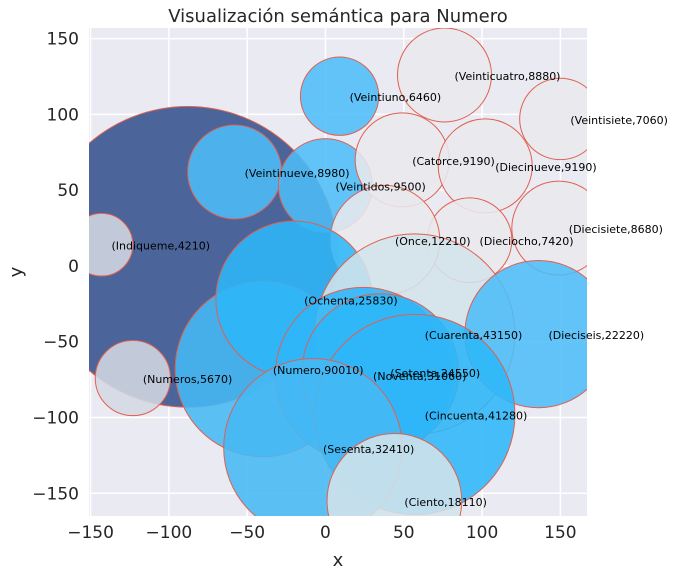  What do you see at coordinates (380, 187) in the screenshot?
I see `bubble-label: (Veintidos,9500)` at bounding box center [380, 187].